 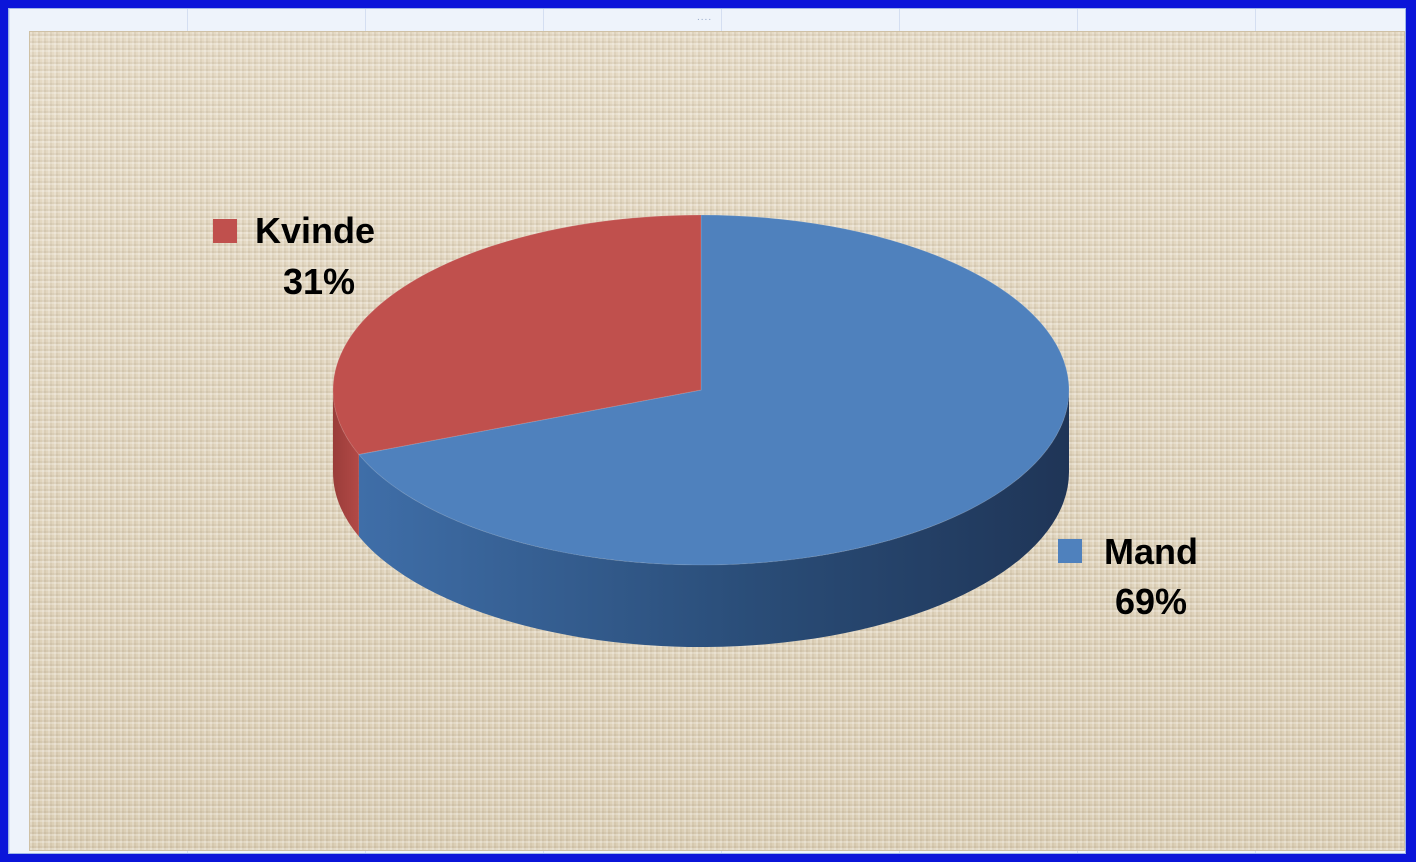 I want to click on mand-percentage-label: 69%, so click(x=1151, y=601).